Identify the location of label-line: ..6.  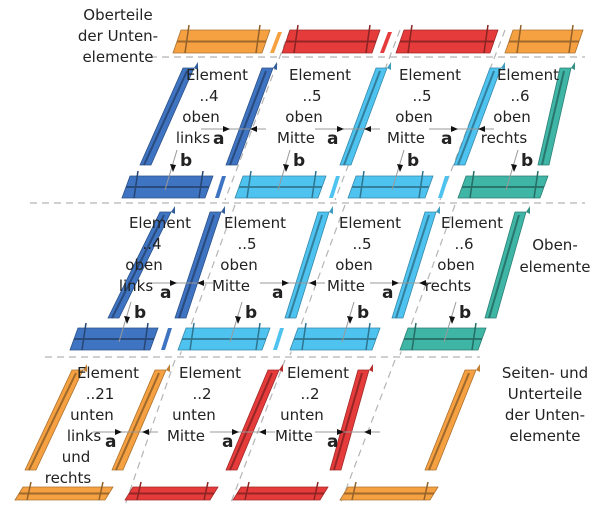
(463, 244).